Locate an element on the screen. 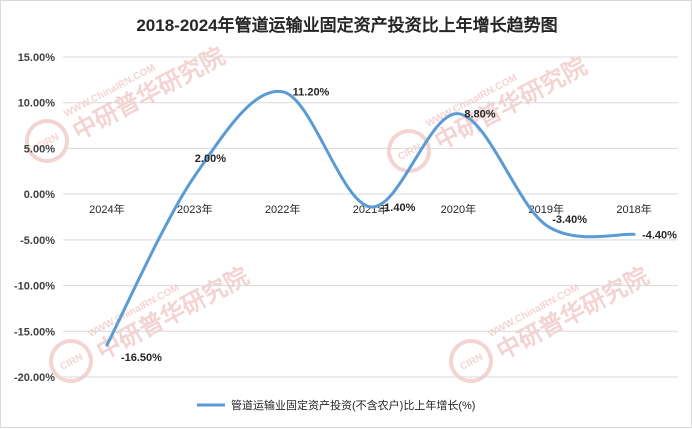 Image resolution: width=692 pixels, height=429 pixels. y-tick-label: -15.00% is located at coordinates (34, 332).